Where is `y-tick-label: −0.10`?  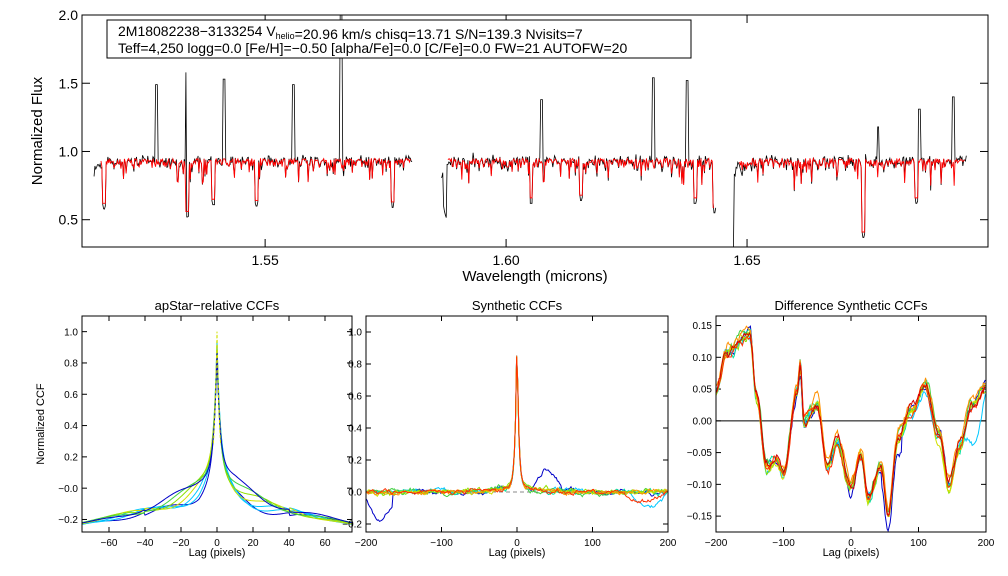 y-tick-label: −0.10 is located at coordinates (700, 485).